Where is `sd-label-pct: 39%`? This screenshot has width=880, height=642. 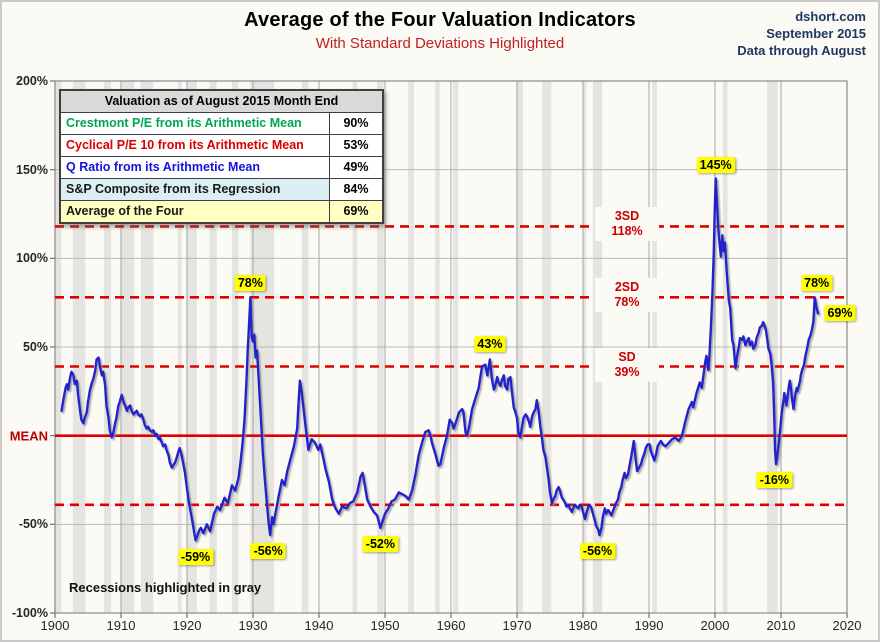
sd-label-pct: 39% is located at coordinates (627, 371).